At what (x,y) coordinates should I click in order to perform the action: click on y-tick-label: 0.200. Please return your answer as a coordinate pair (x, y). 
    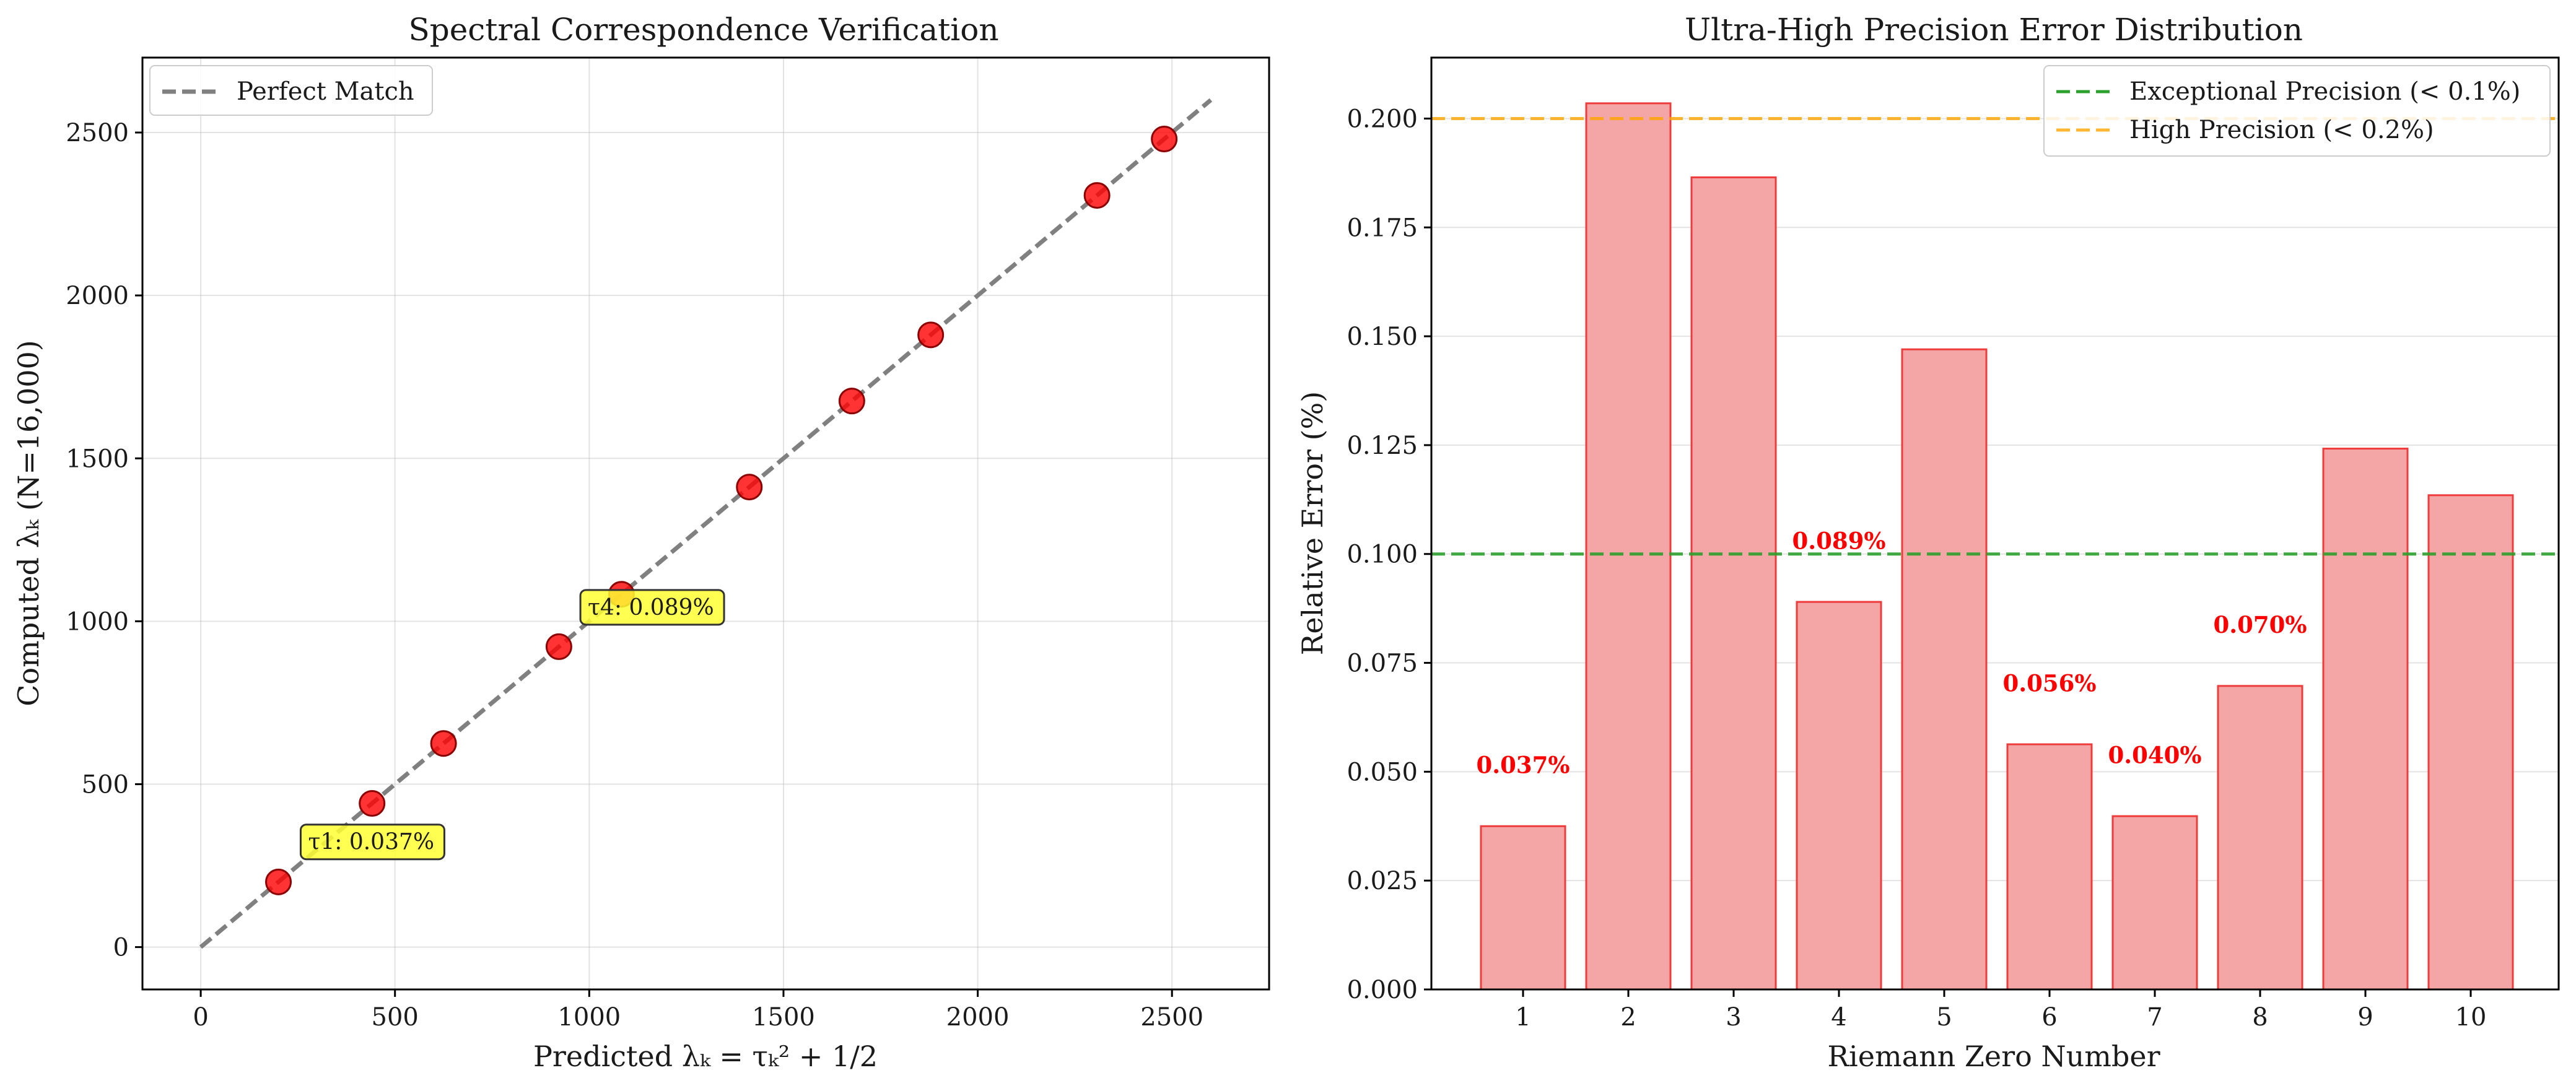
    Looking at the image, I should click on (1382, 119).